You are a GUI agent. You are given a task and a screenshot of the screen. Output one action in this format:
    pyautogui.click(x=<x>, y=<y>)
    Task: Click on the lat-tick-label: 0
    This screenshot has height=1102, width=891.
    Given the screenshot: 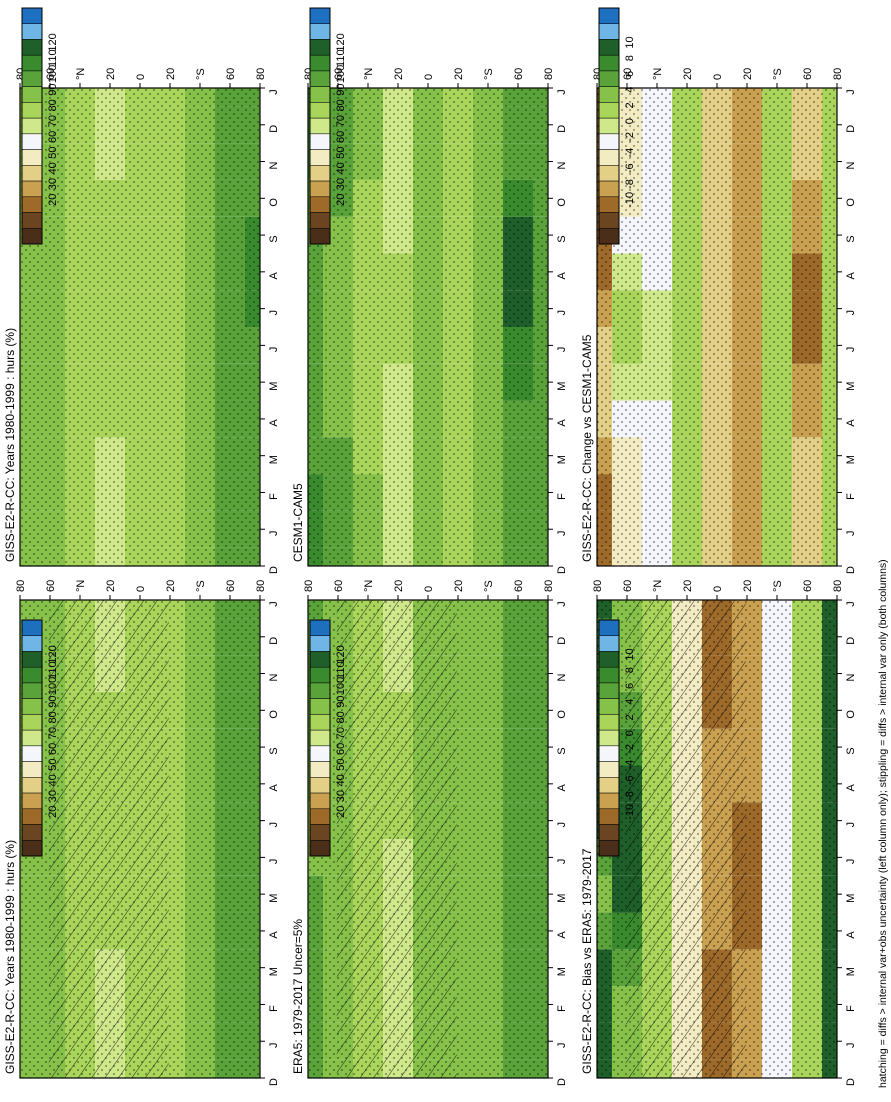 What is the action you would take?
    pyautogui.click(x=718, y=77)
    